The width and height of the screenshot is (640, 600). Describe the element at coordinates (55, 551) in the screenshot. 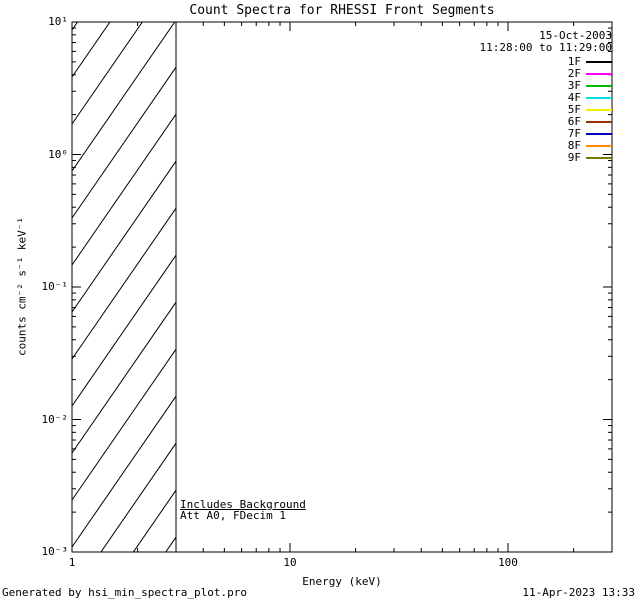

I see `y-tick-label: 10⁻³` at that location.